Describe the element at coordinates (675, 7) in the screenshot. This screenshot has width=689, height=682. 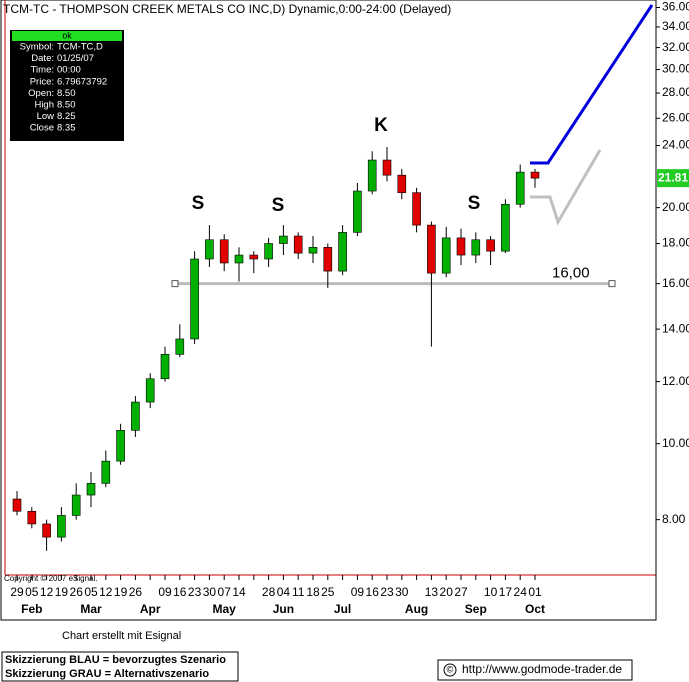
I see `y-tick-label: 36.00` at that location.